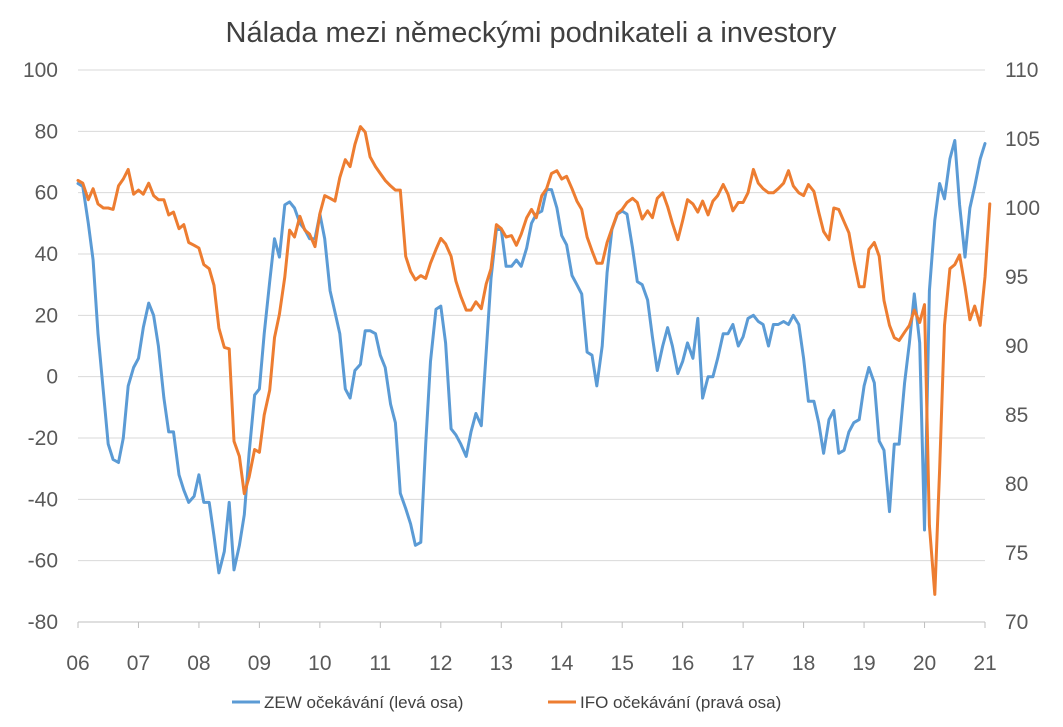  What do you see at coordinates (46, 193) in the screenshot?
I see `left-tick-label: 60` at bounding box center [46, 193].